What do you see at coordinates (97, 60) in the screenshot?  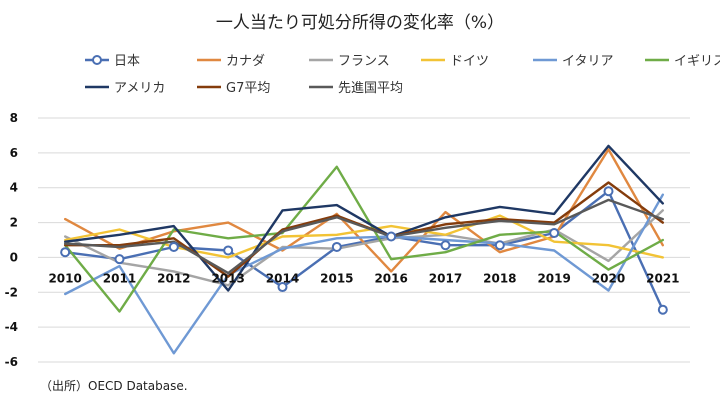 I see `legend-marker` at bounding box center [97, 60].